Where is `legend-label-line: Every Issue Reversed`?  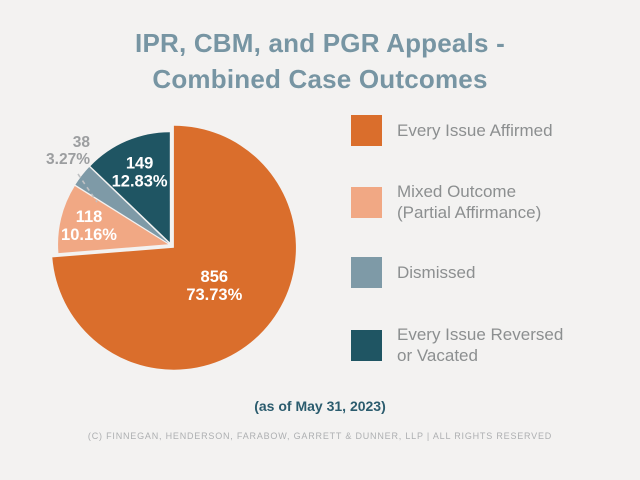 legend-label-line: Every Issue Reversed is located at coordinates (480, 334).